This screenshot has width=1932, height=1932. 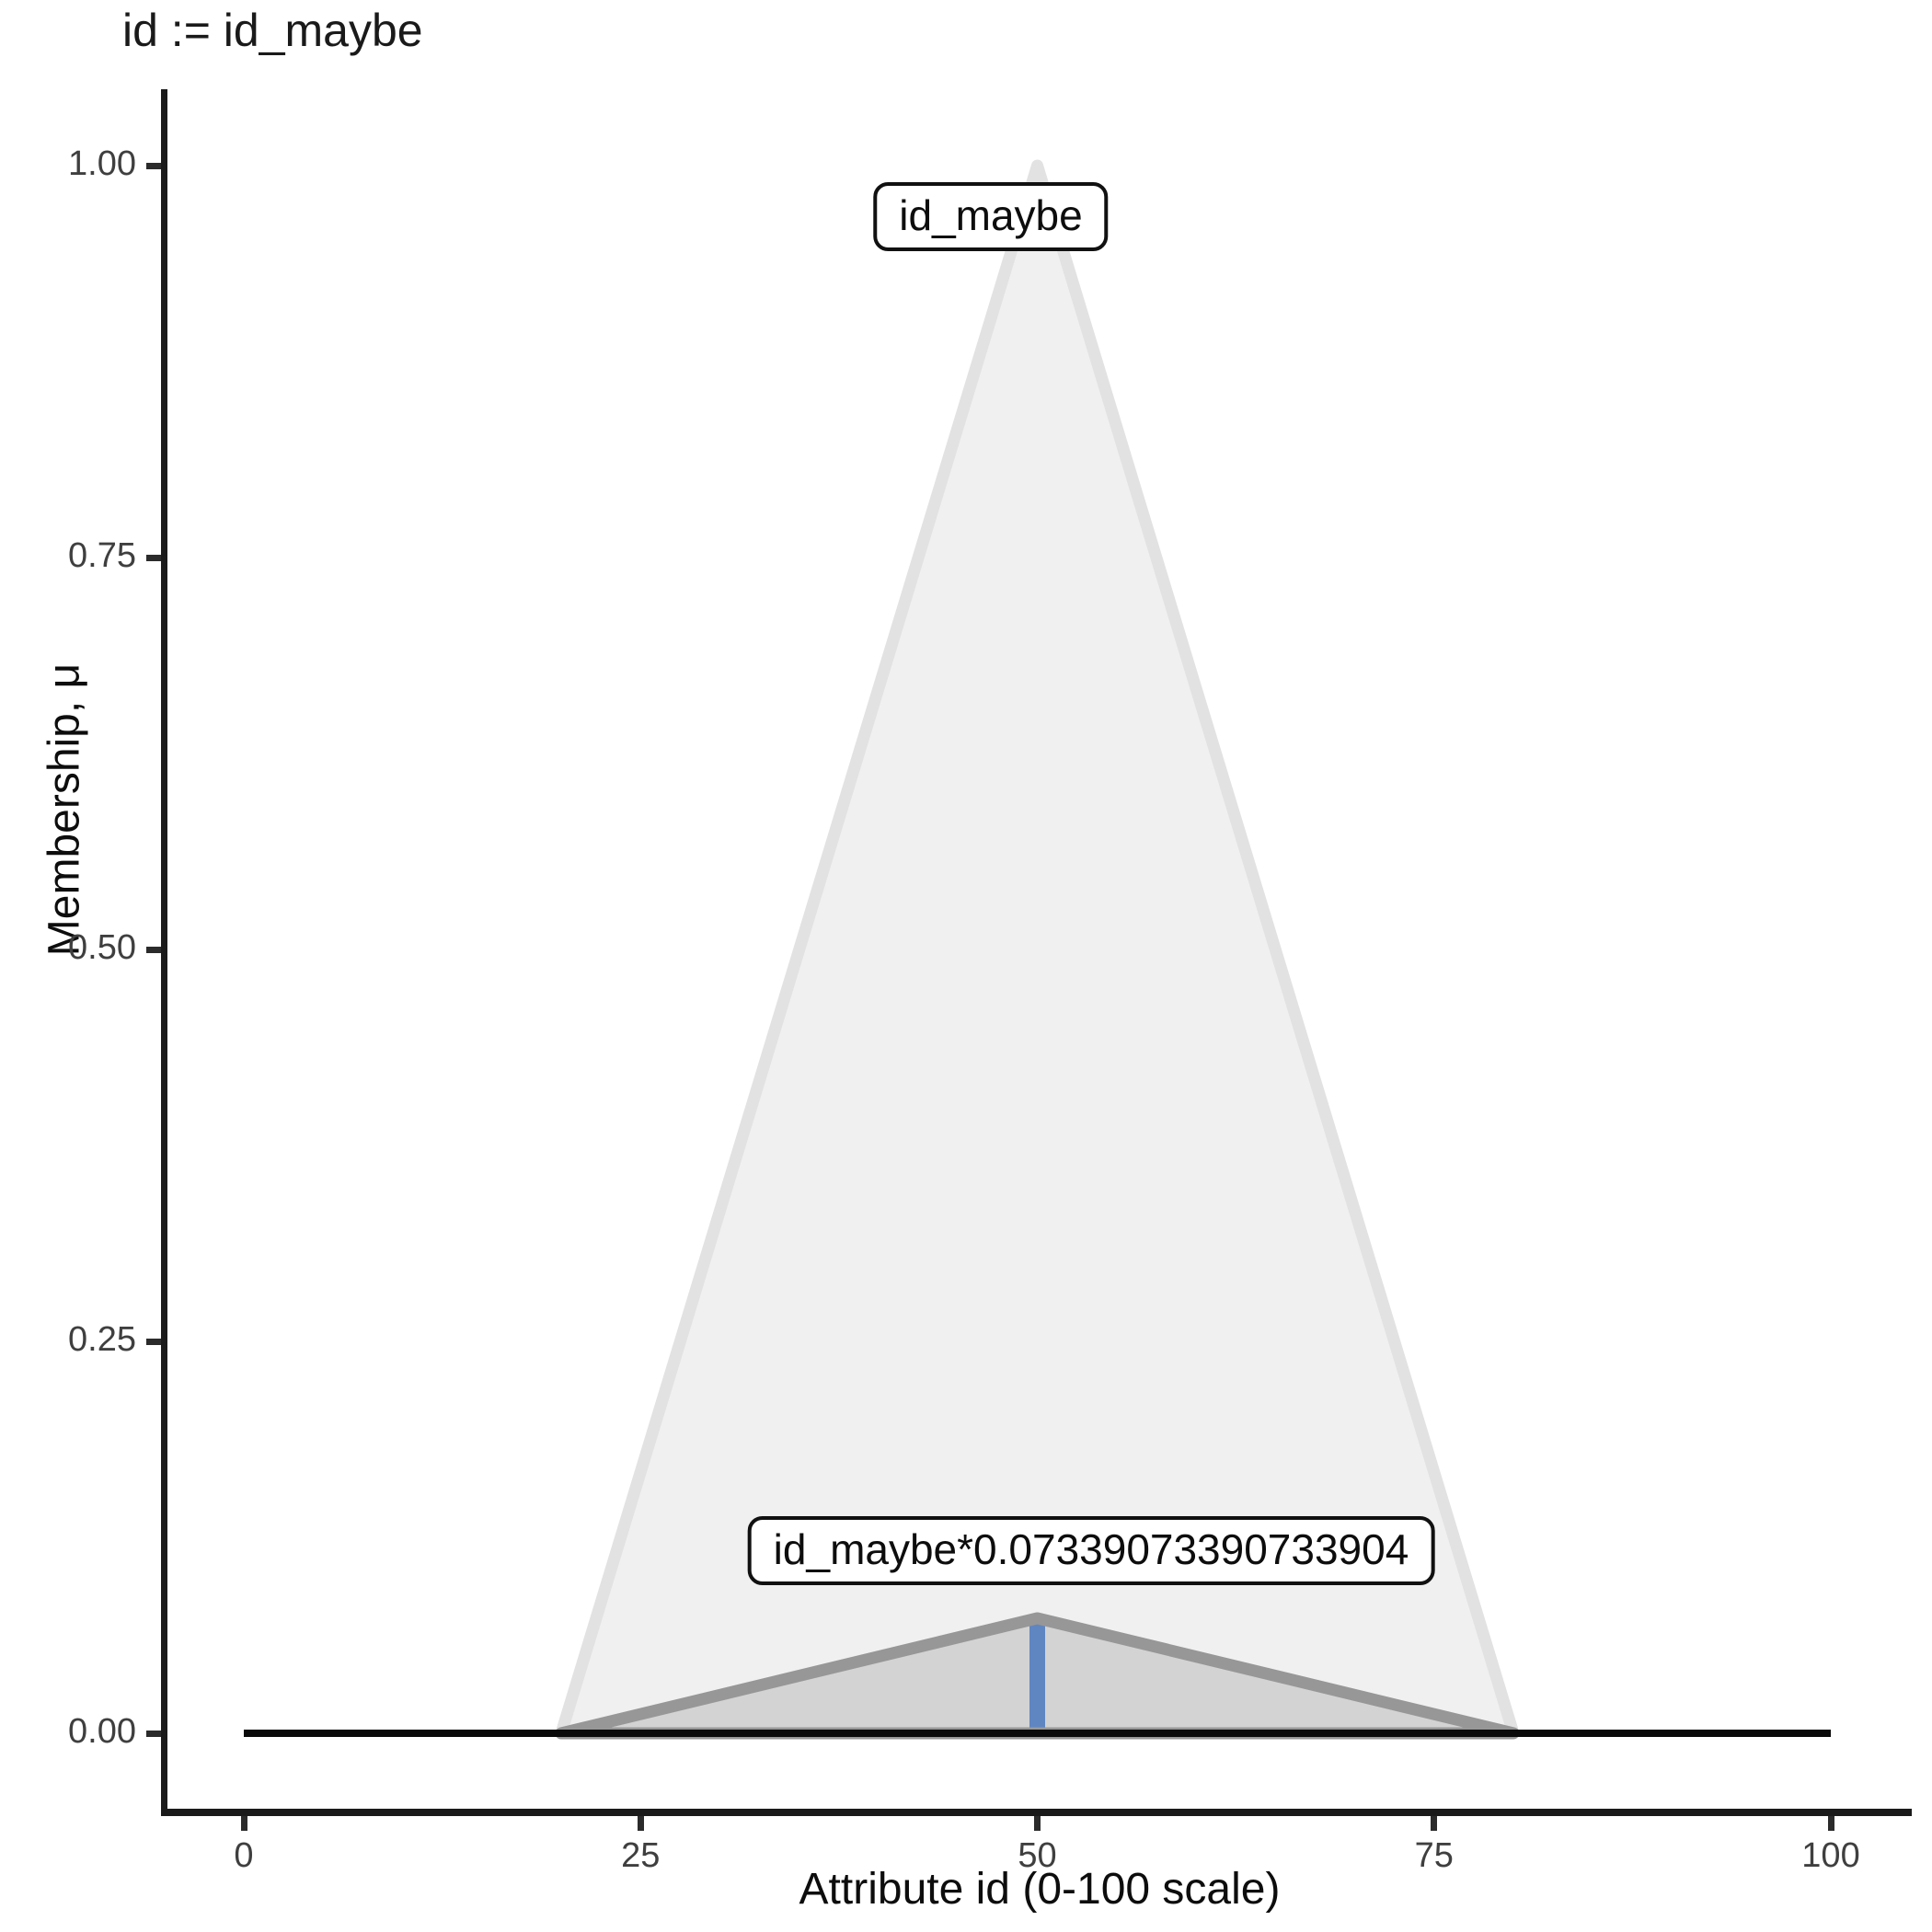 What do you see at coordinates (1830, 1855) in the screenshot?
I see `x-tick-label: 100` at bounding box center [1830, 1855].